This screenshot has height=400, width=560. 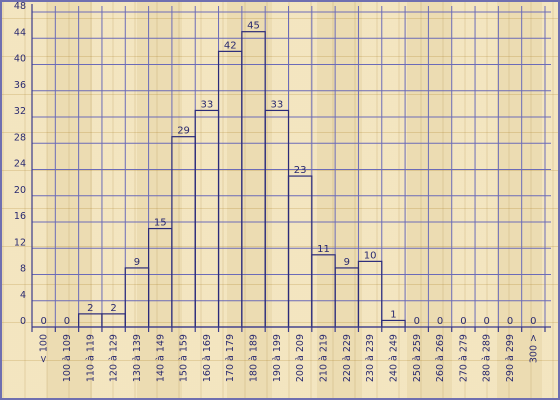 I want to click on y-tick-label: 44, so click(x=20, y=32).